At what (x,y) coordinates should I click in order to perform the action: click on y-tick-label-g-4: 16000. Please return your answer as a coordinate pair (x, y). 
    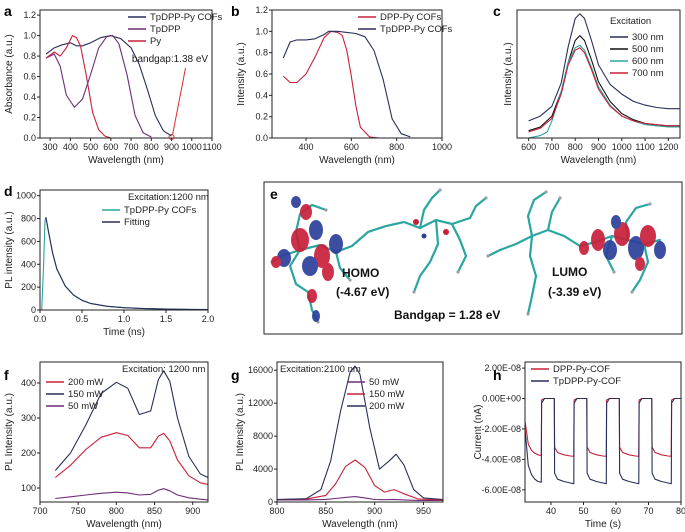
    Looking at the image, I should click on (260, 370).